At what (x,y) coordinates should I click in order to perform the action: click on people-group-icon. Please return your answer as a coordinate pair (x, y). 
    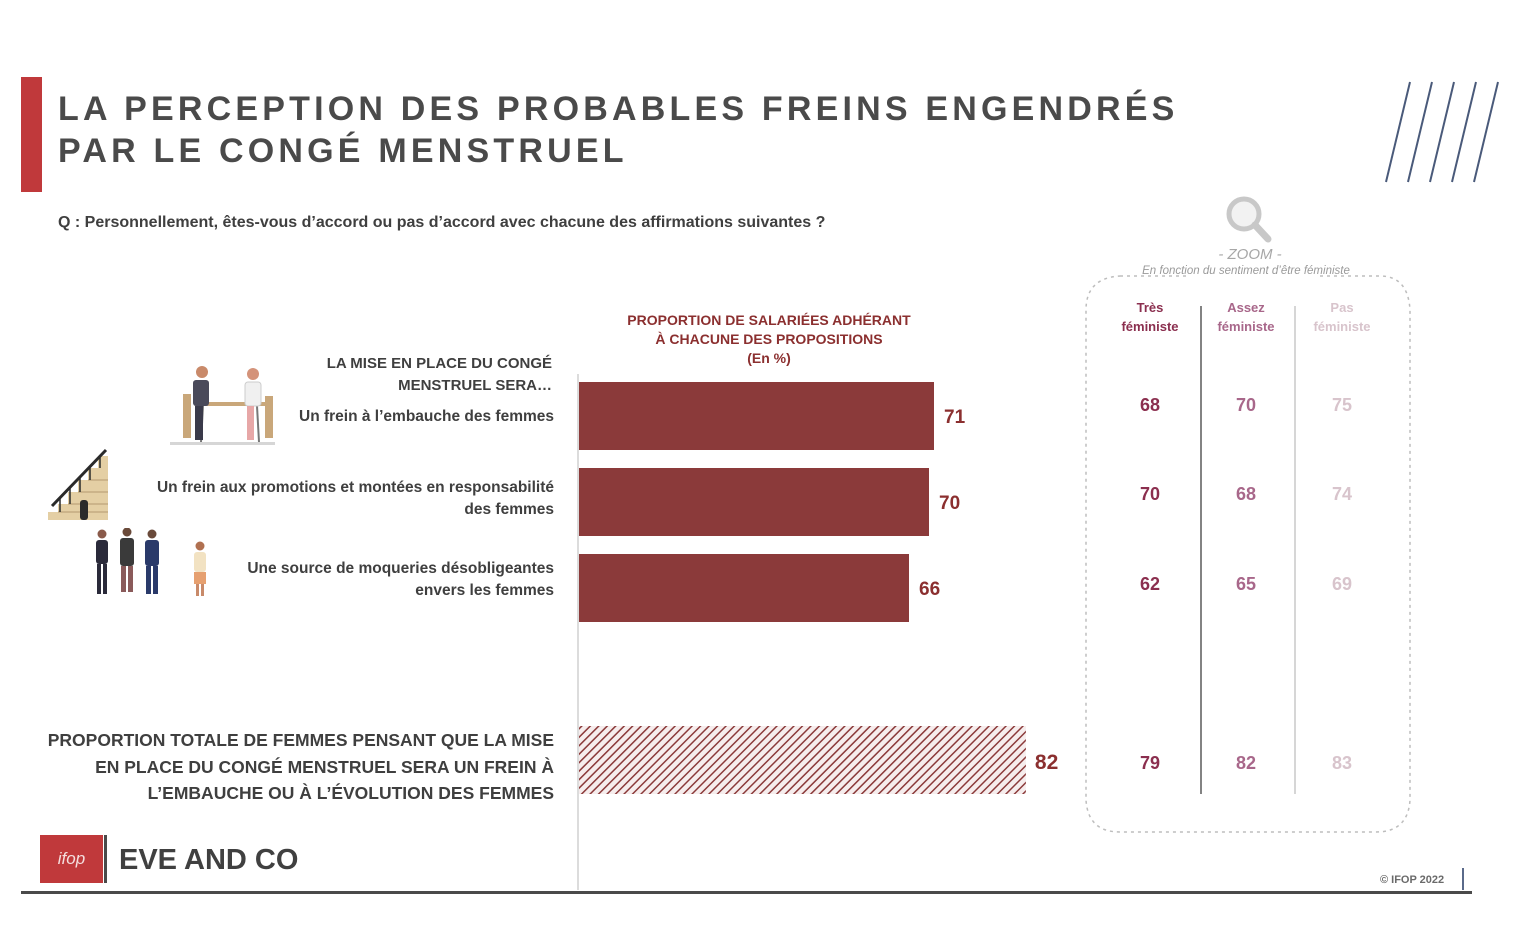
    Looking at the image, I should click on (151, 562).